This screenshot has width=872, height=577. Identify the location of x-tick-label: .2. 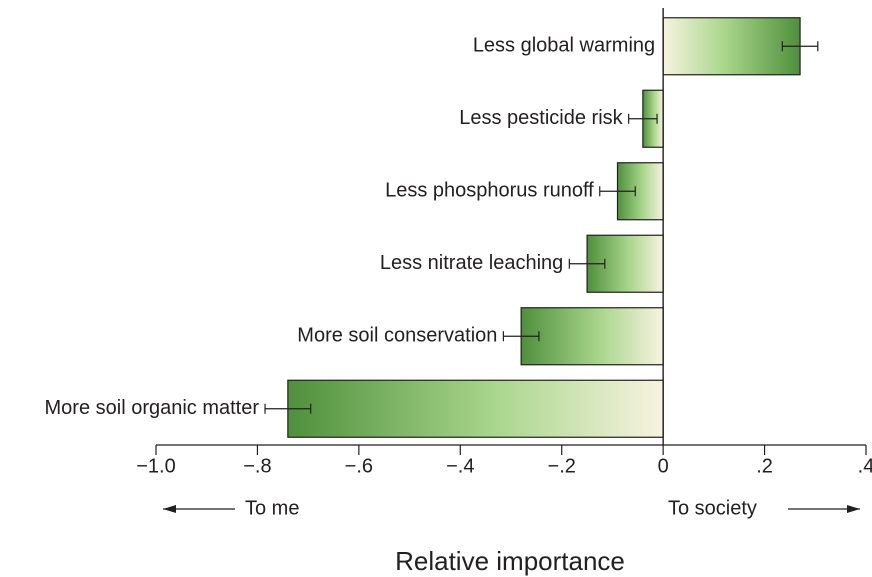
(764, 466).